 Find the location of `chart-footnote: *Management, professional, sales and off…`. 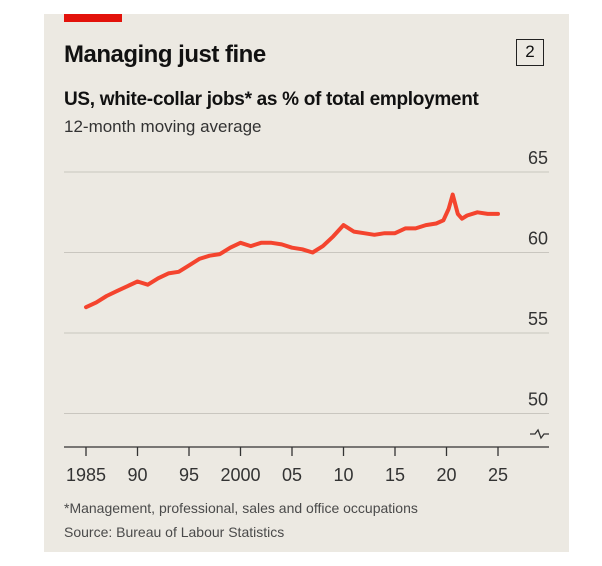

chart-footnote: *Management, professional, sales and off… is located at coordinates (241, 508).